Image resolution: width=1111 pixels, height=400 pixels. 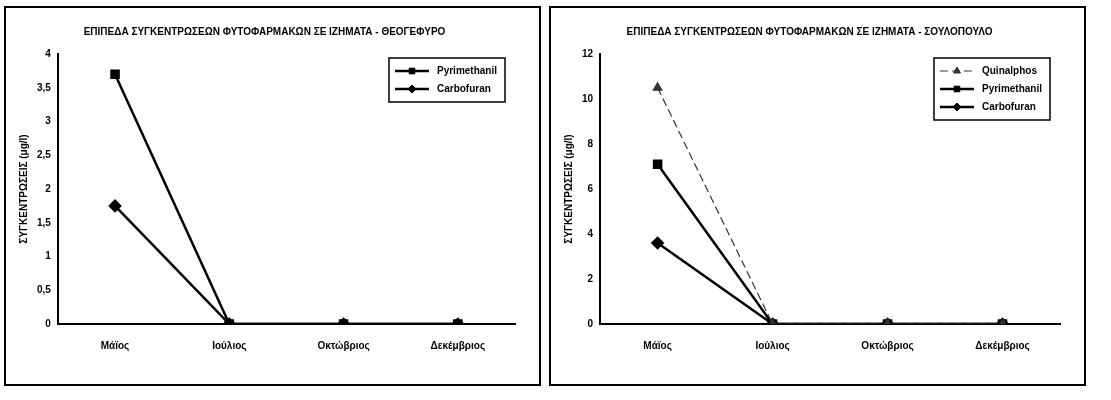 What do you see at coordinates (44, 222) in the screenshot?
I see `y-tick-label: 1,5` at bounding box center [44, 222].